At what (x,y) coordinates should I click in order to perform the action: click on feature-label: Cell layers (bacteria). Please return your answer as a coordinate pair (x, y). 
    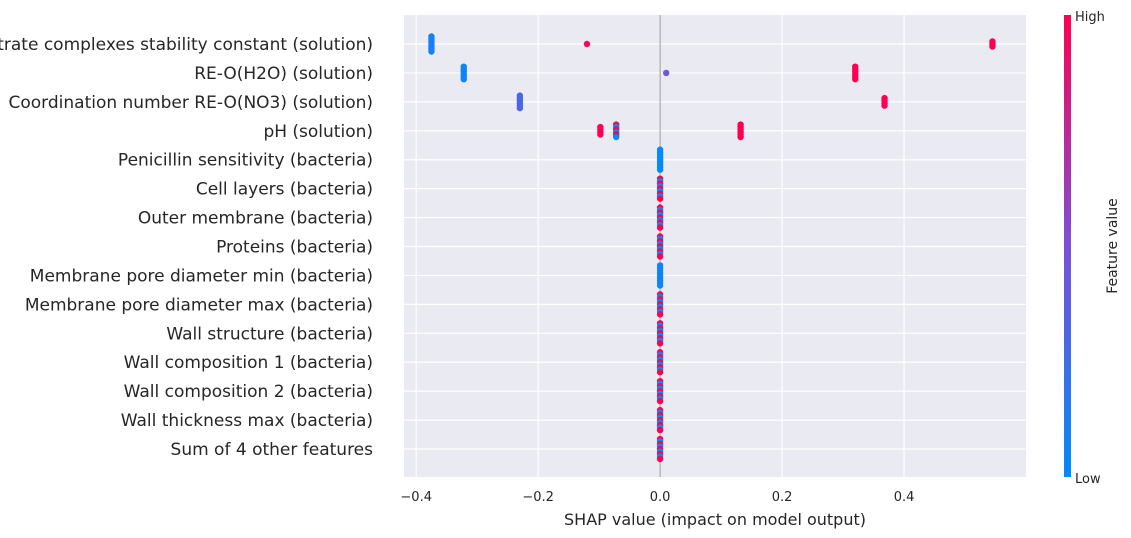
    Looking at the image, I should click on (284, 190).